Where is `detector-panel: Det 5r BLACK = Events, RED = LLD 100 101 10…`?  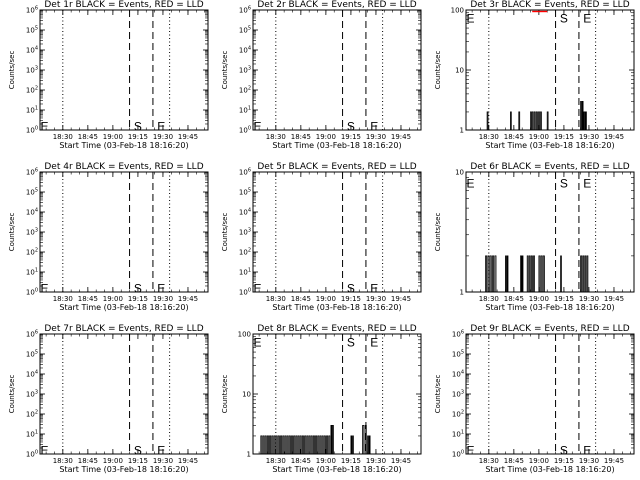 detector-panel: Det 5r BLACK = Events, RED = LLD 100 101 10… is located at coordinates (321, 237).